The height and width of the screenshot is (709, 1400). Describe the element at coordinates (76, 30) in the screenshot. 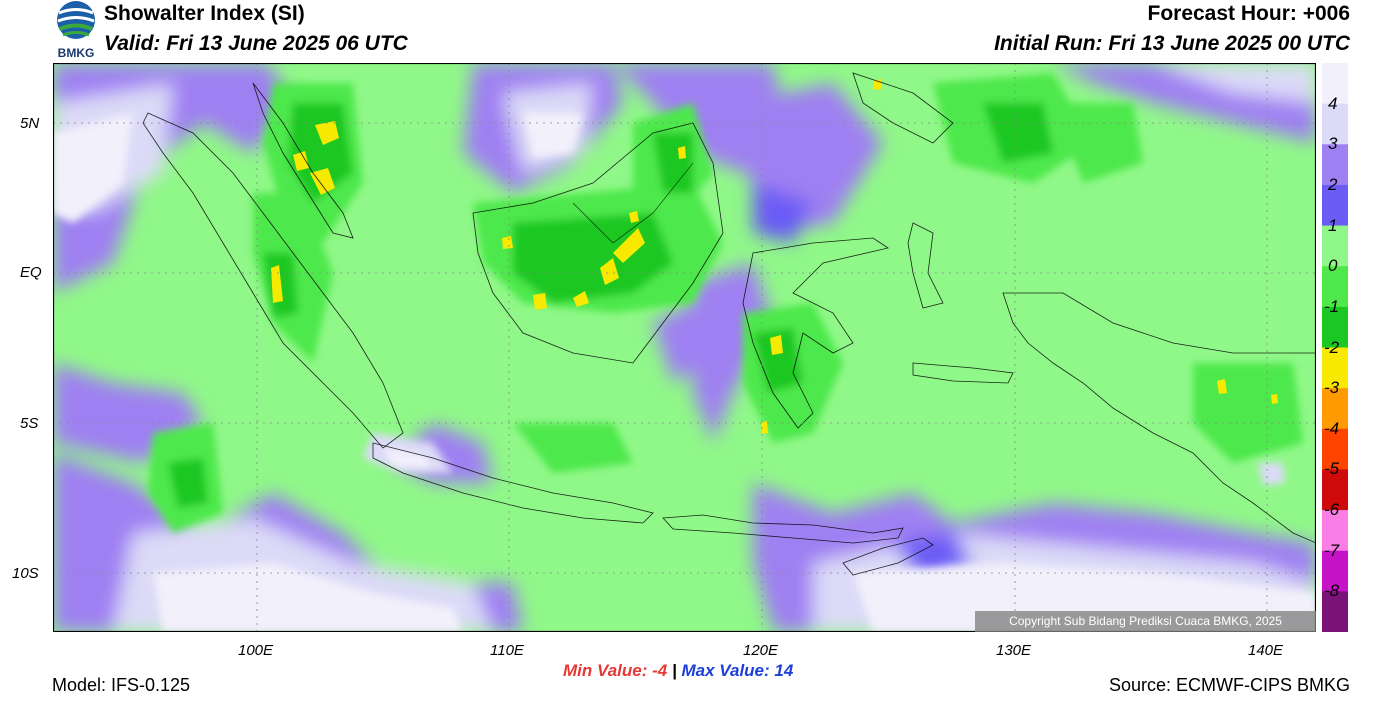

I see `bmkg-logo-icon: BMKG` at that location.